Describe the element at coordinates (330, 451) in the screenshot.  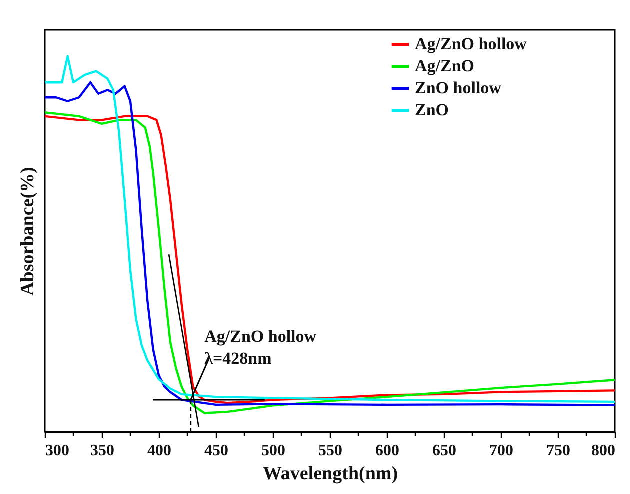
I see `x-tick-label: 550` at that location.